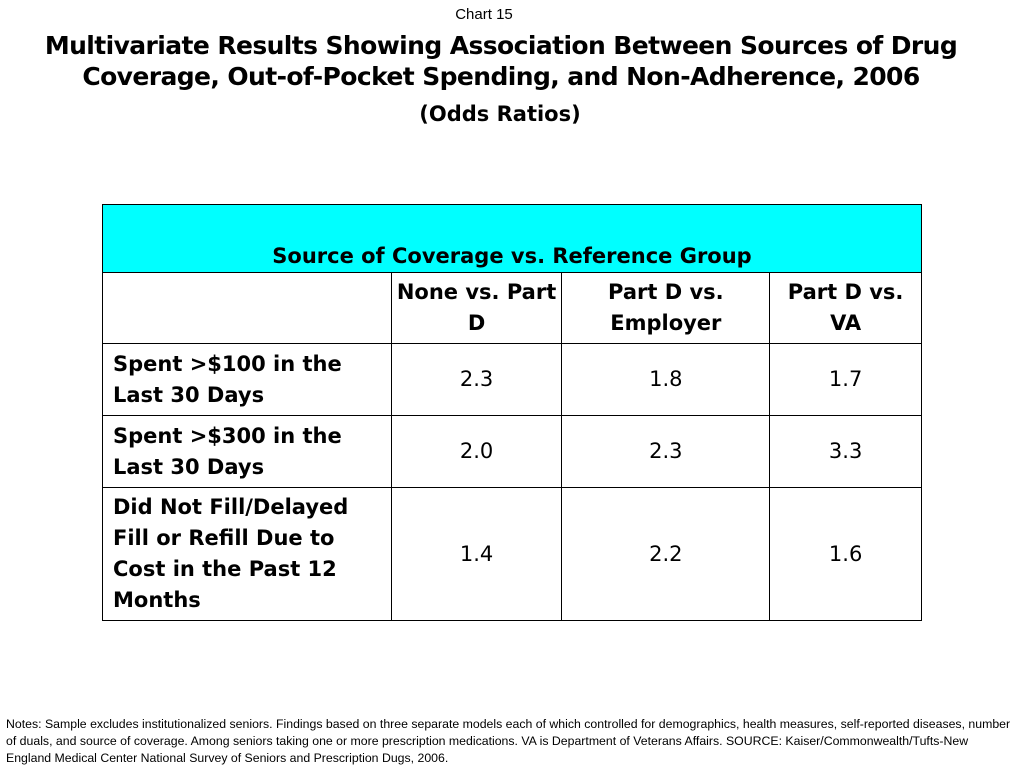 The width and height of the screenshot is (1024, 768). What do you see at coordinates (476, 554) in the screenshot?
I see `table-cell: 1.4` at bounding box center [476, 554].